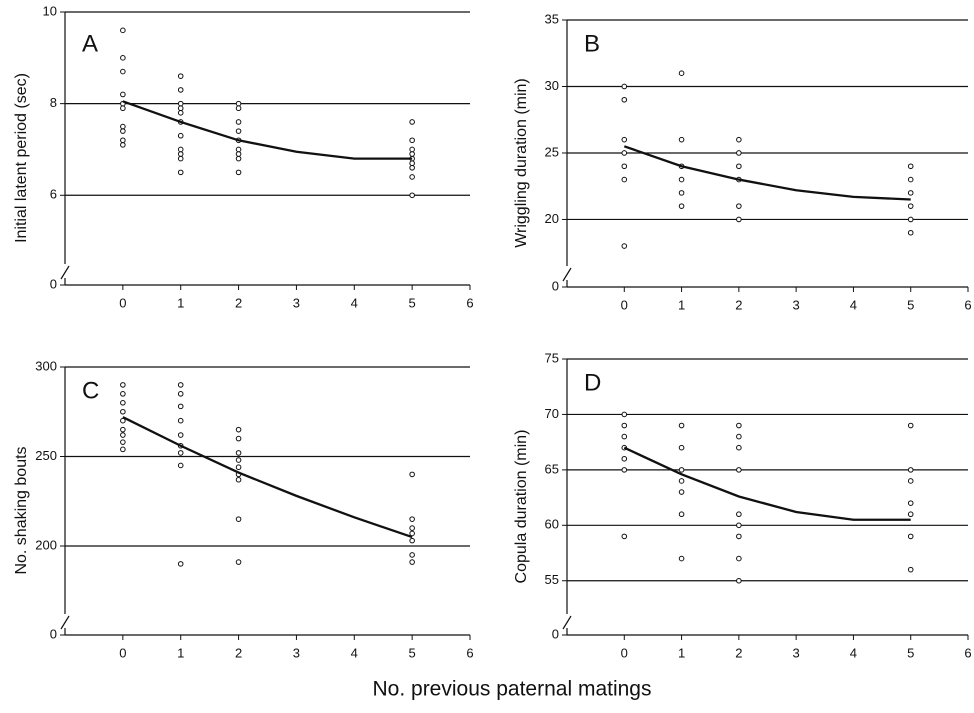 This screenshot has width=974, height=713. Describe the element at coordinates (552, 151) in the screenshot. I see `y-tick-label: 25` at that location.